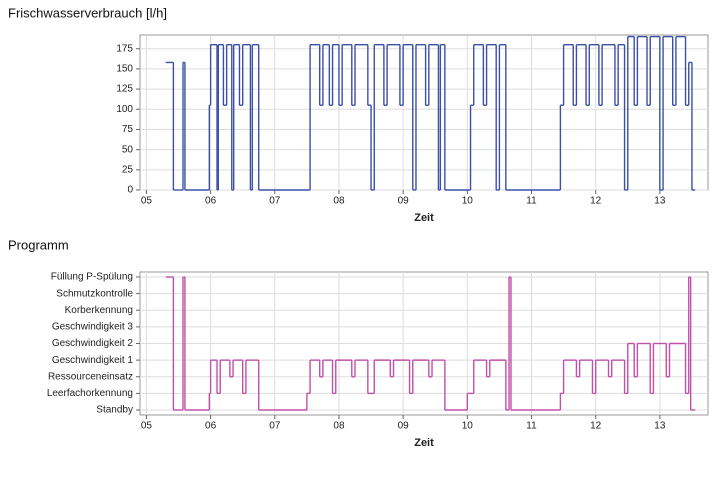 This screenshot has height=481, width=715. What do you see at coordinates (124, 89) in the screenshot?
I see `y-tick-label: 125` at bounding box center [124, 89].